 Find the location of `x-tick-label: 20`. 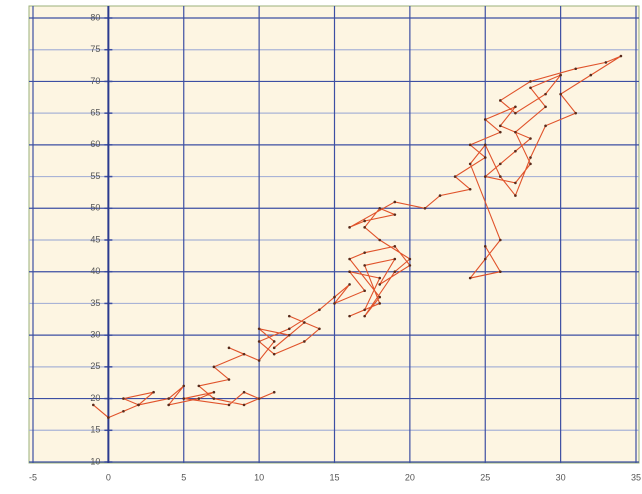

x-tick-label: 20 is located at coordinates (410, 477).